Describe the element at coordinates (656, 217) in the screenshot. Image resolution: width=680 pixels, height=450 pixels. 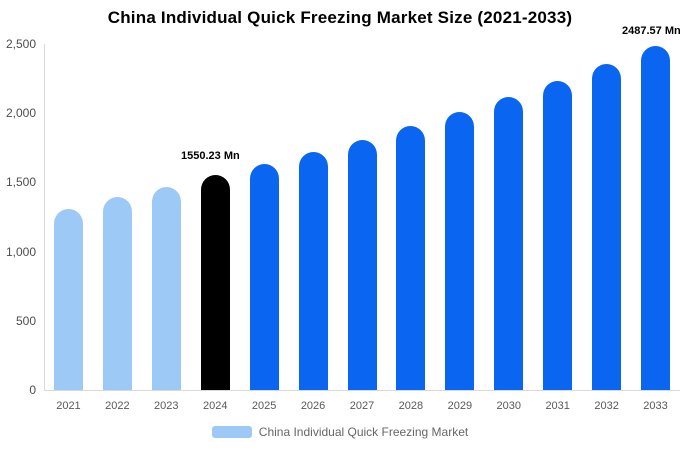
I see `bar-2033` at that location.